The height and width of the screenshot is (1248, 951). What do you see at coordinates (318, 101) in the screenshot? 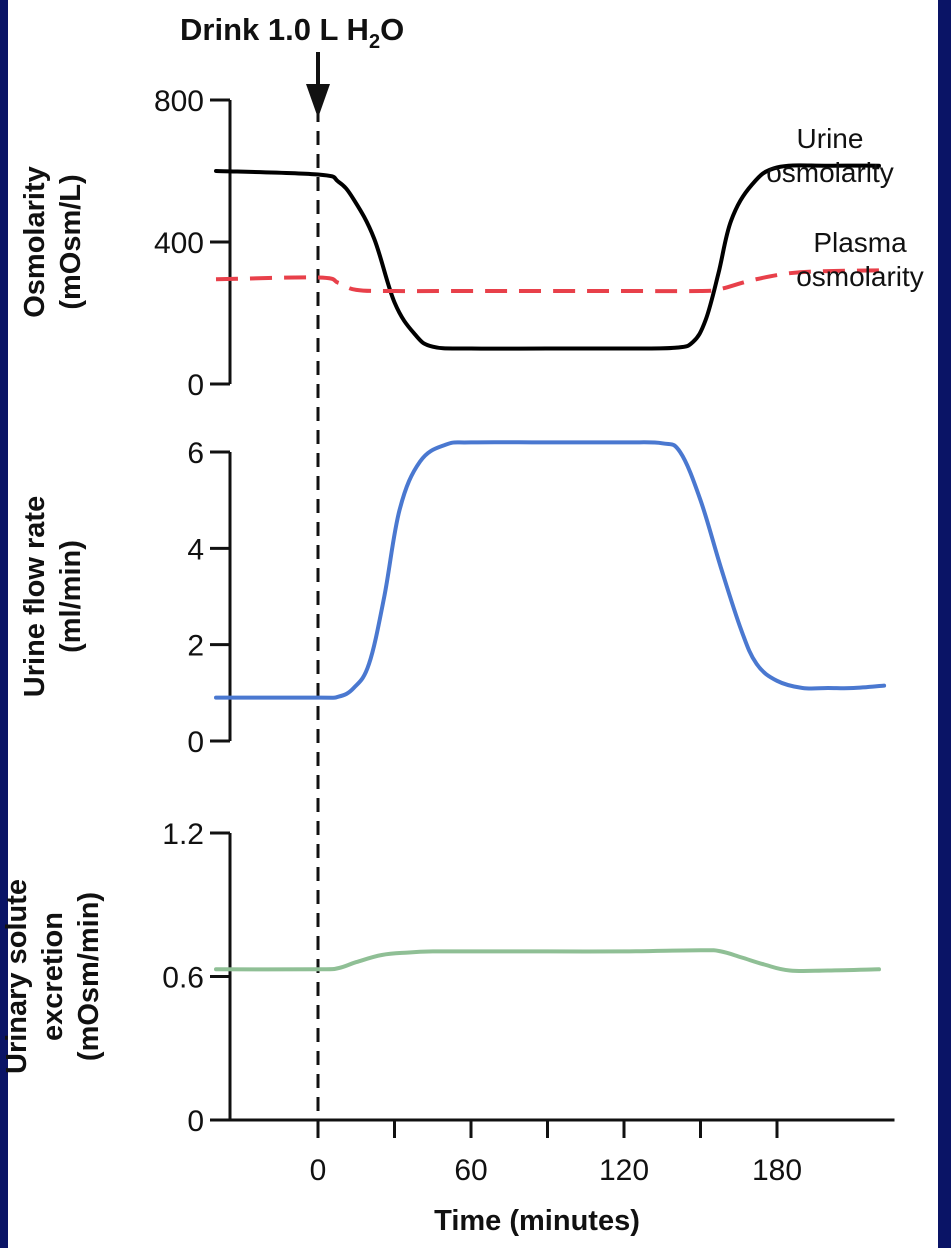
I see `drink-arrow-head` at bounding box center [318, 101].